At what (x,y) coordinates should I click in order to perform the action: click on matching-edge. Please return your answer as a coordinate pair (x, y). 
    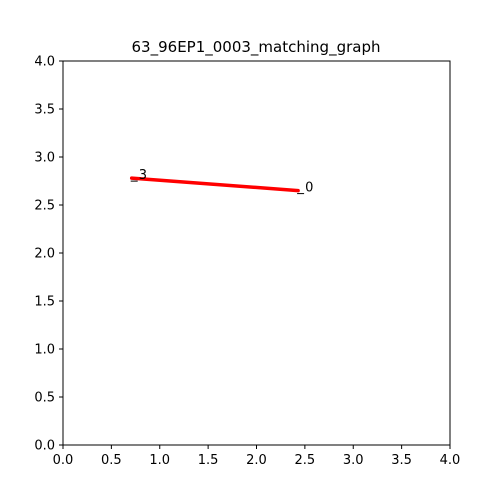
    Looking at the image, I should click on (214, 184).